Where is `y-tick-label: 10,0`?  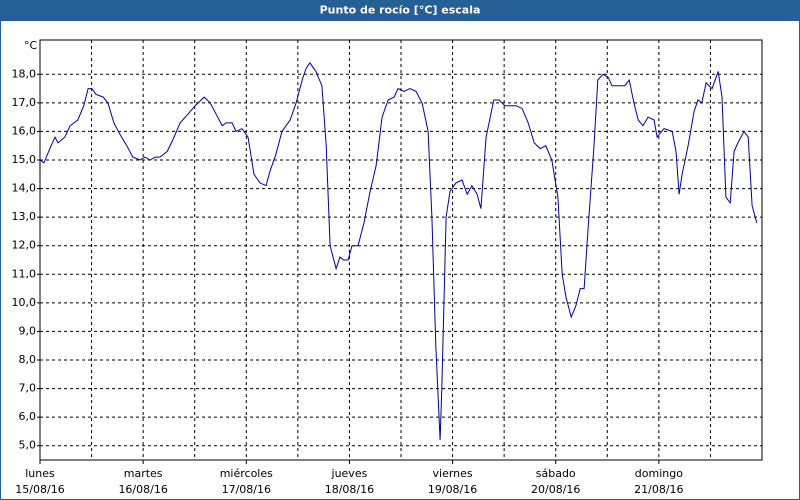 y-tick-label: 10,0 is located at coordinates (24, 302).